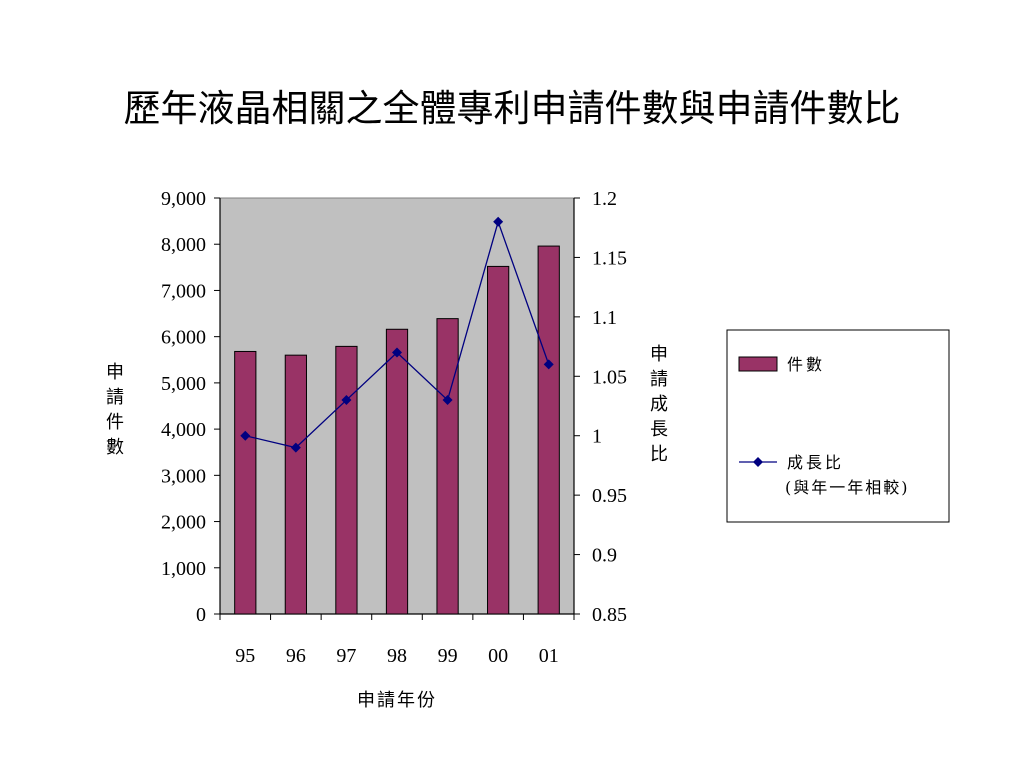 The image size is (1024, 768). What do you see at coordinates (245, 656) in the screenshot?
I see `x-tick-label: 95` at bounding box center [245, 656].